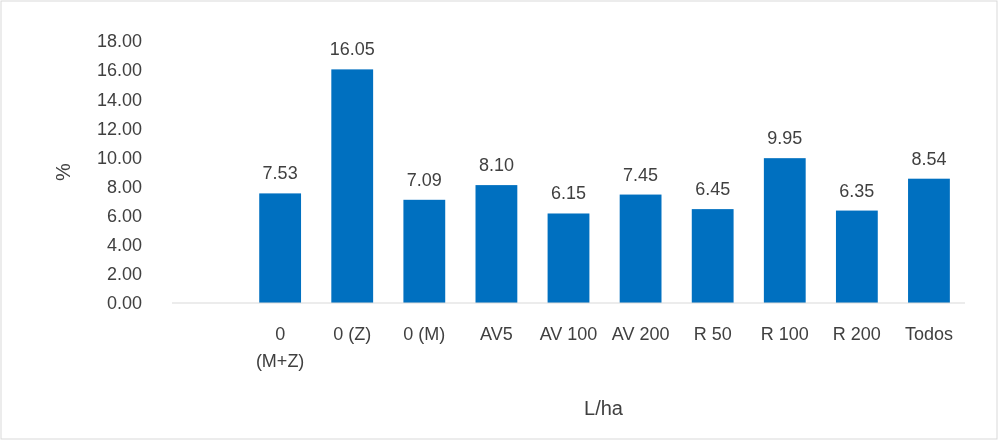  Describe the element at coordinates (124, 245) in the screenshot. I see `y-tick-label: 4.00` at that location.